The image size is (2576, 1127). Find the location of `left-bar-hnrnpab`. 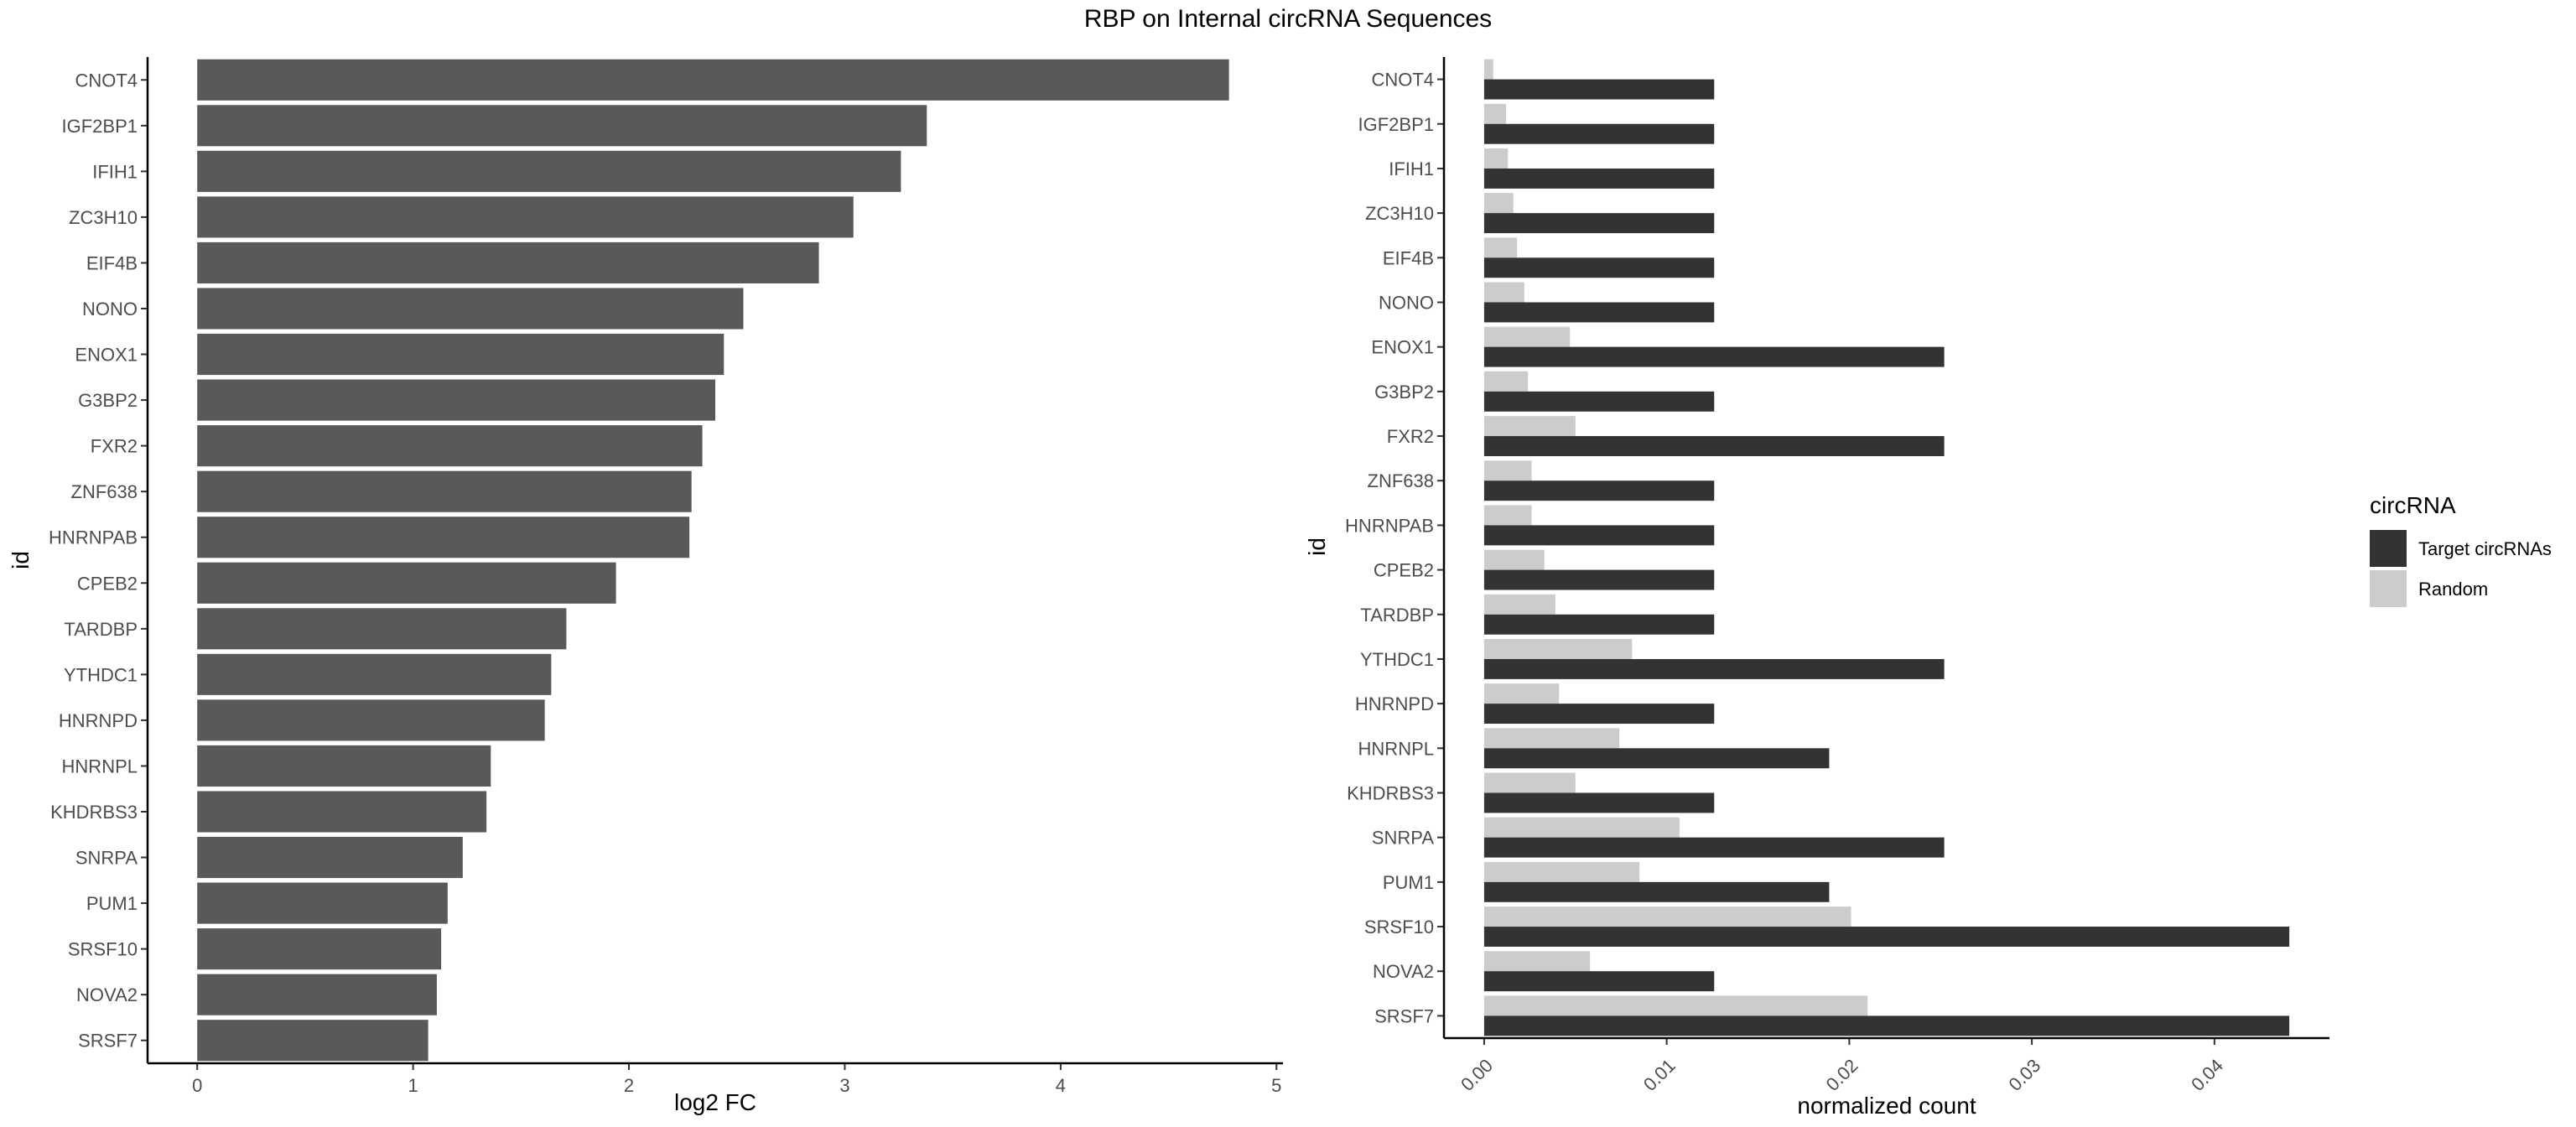

left-bar-hnrnpab is located at coordinates (443, 537).